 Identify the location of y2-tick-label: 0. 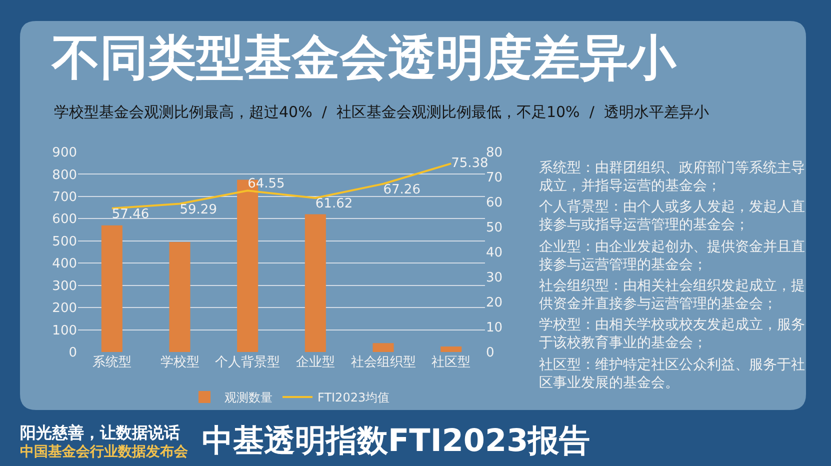
(490, 353).